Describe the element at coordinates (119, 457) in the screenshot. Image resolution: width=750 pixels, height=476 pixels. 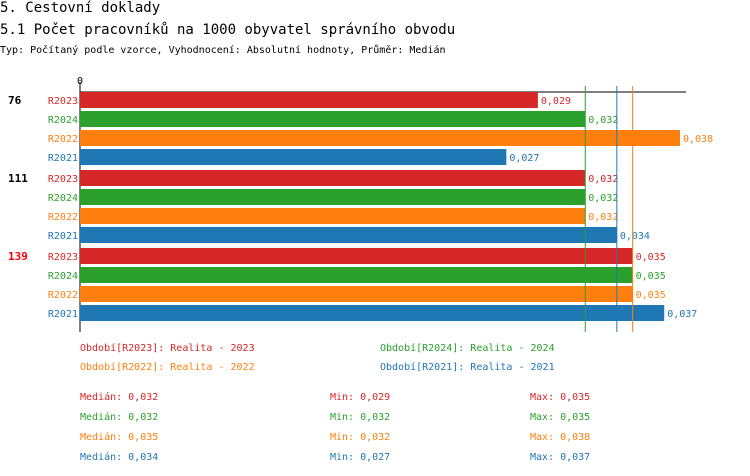
I see `stat-median-r2021: Medián: 0,034` at that location.